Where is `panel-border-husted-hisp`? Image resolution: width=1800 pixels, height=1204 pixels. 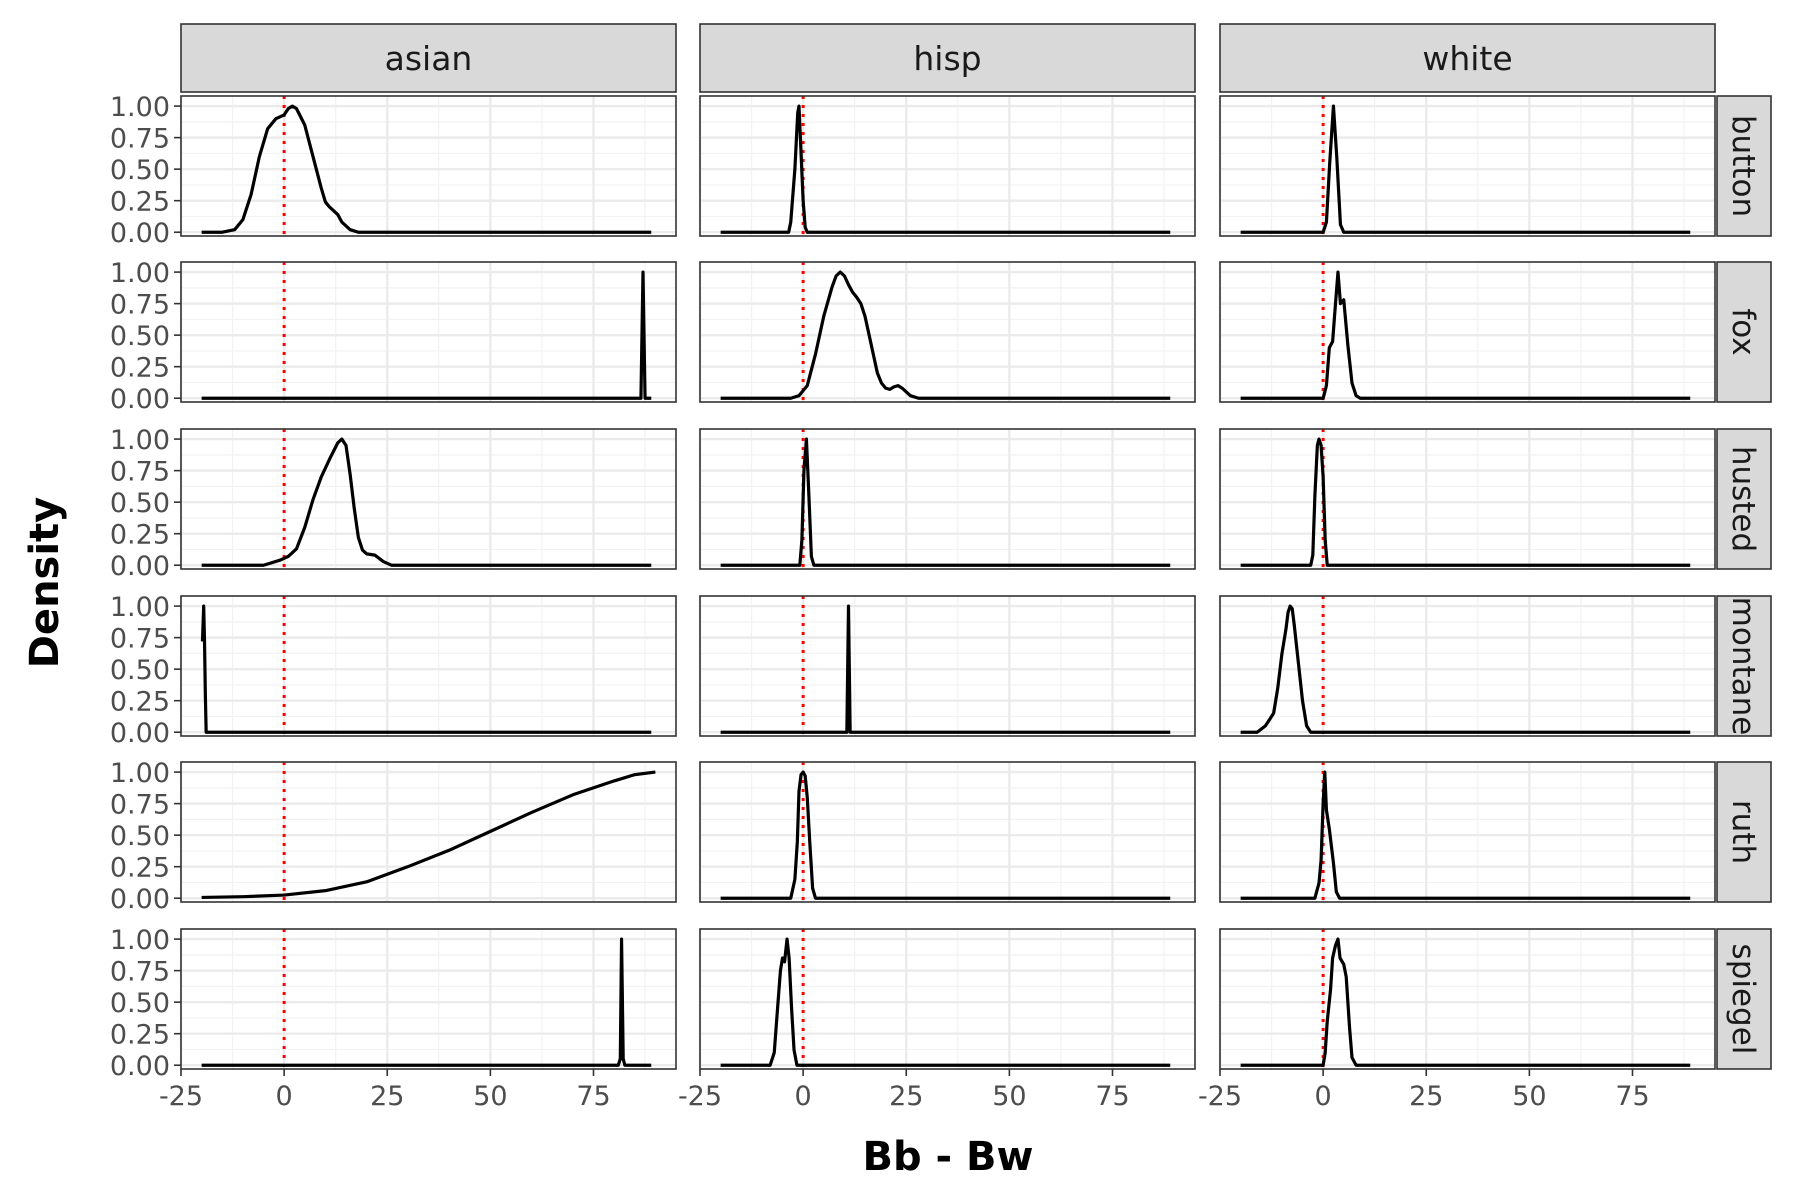 panel-border-husted-hisp is located at coordinates (947, 499).